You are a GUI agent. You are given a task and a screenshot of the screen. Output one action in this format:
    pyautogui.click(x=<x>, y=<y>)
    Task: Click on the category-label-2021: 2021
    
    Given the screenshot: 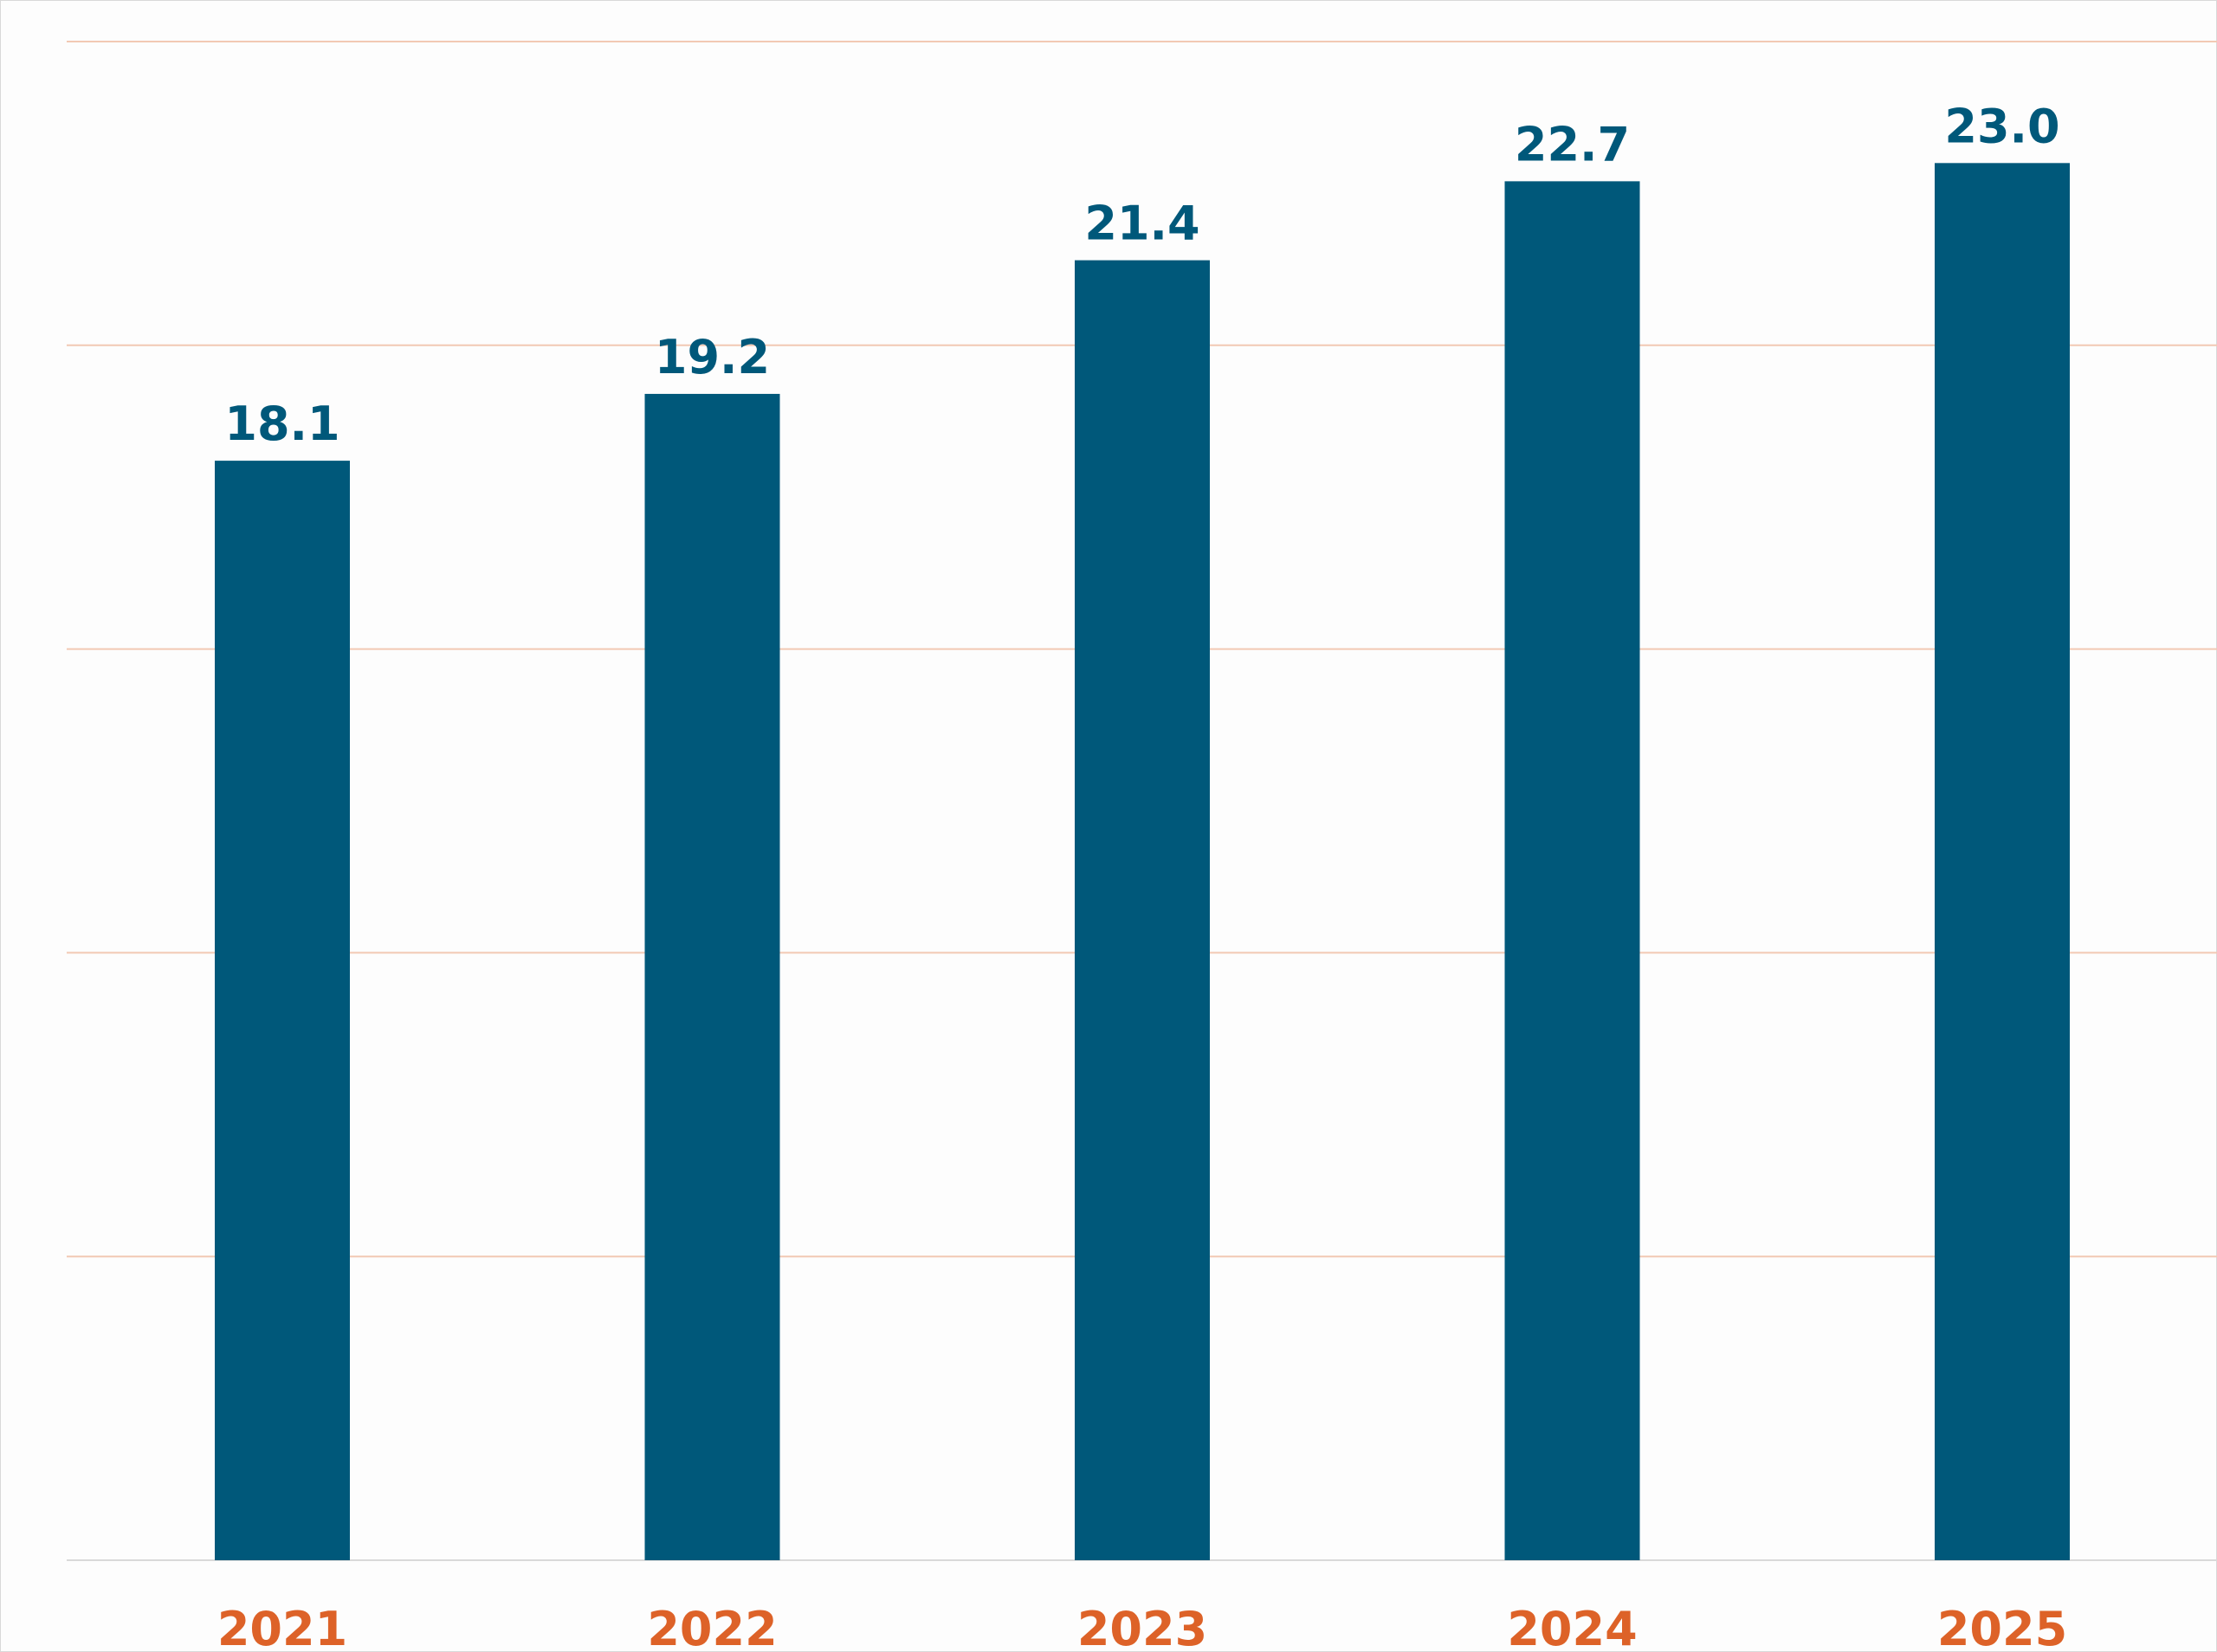 What is the action you would take?
    pyautogui.click(x=282, y=1627)
    